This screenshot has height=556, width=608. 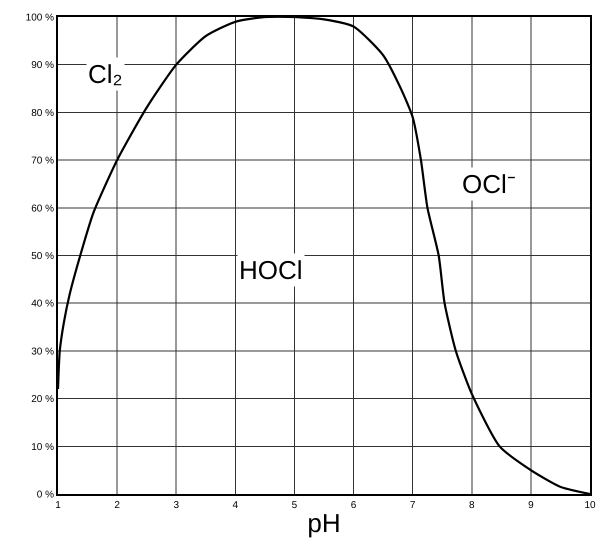 What do you see at coordinates (42, 304) in the screenshot?
I see `y-tick-label: 40 %` at bounding box center [42, 304].